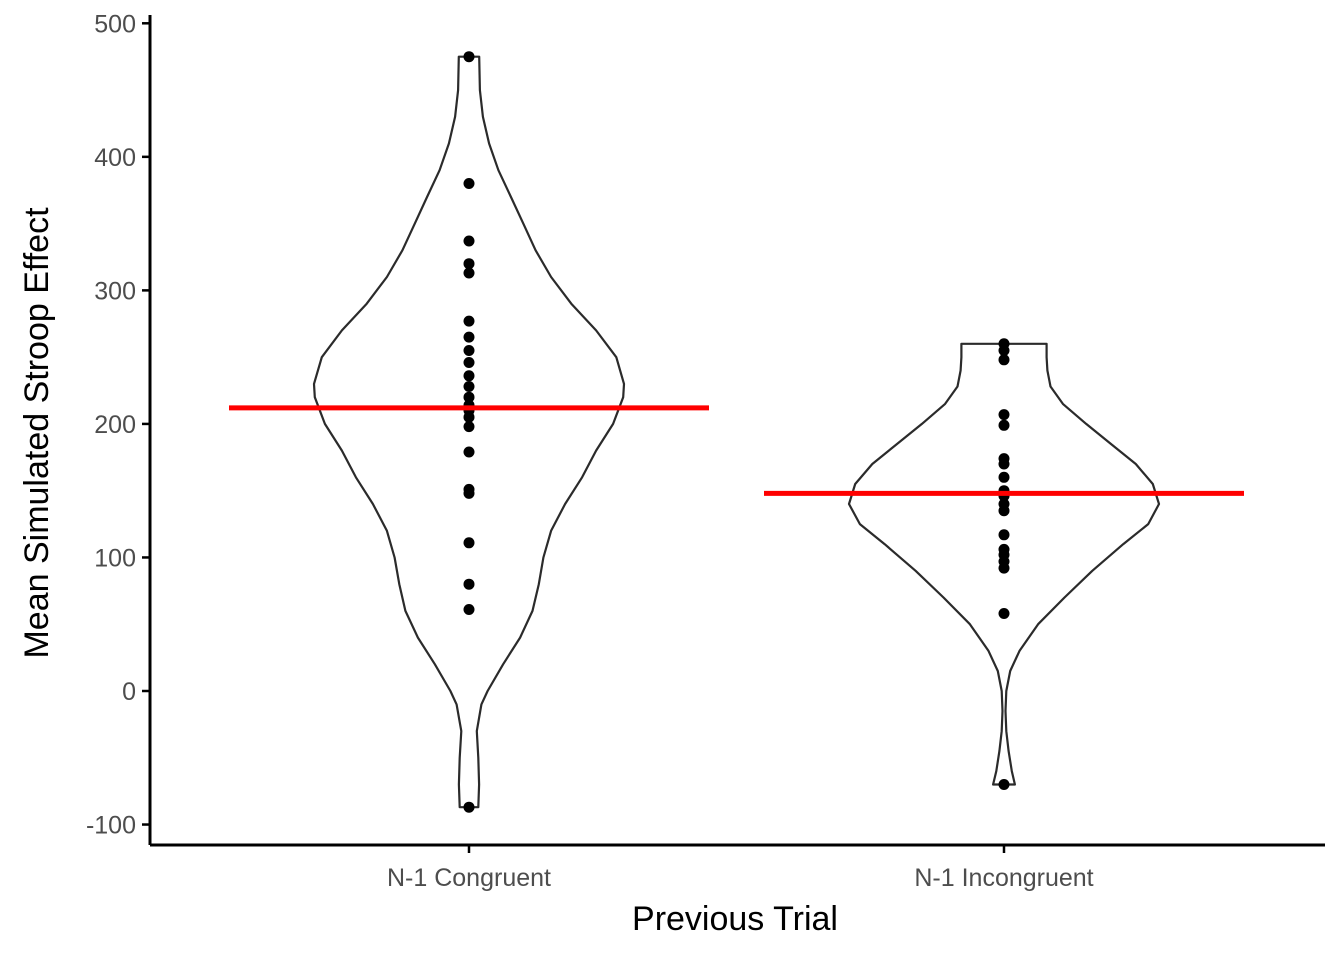 Image resolution: width=1344 pixels, height=965 pixels. Describe the element at coordinates (37, 433) in the screenshot. I see `y-axis-title: Mean Simulated Stroop Effect` at that location.